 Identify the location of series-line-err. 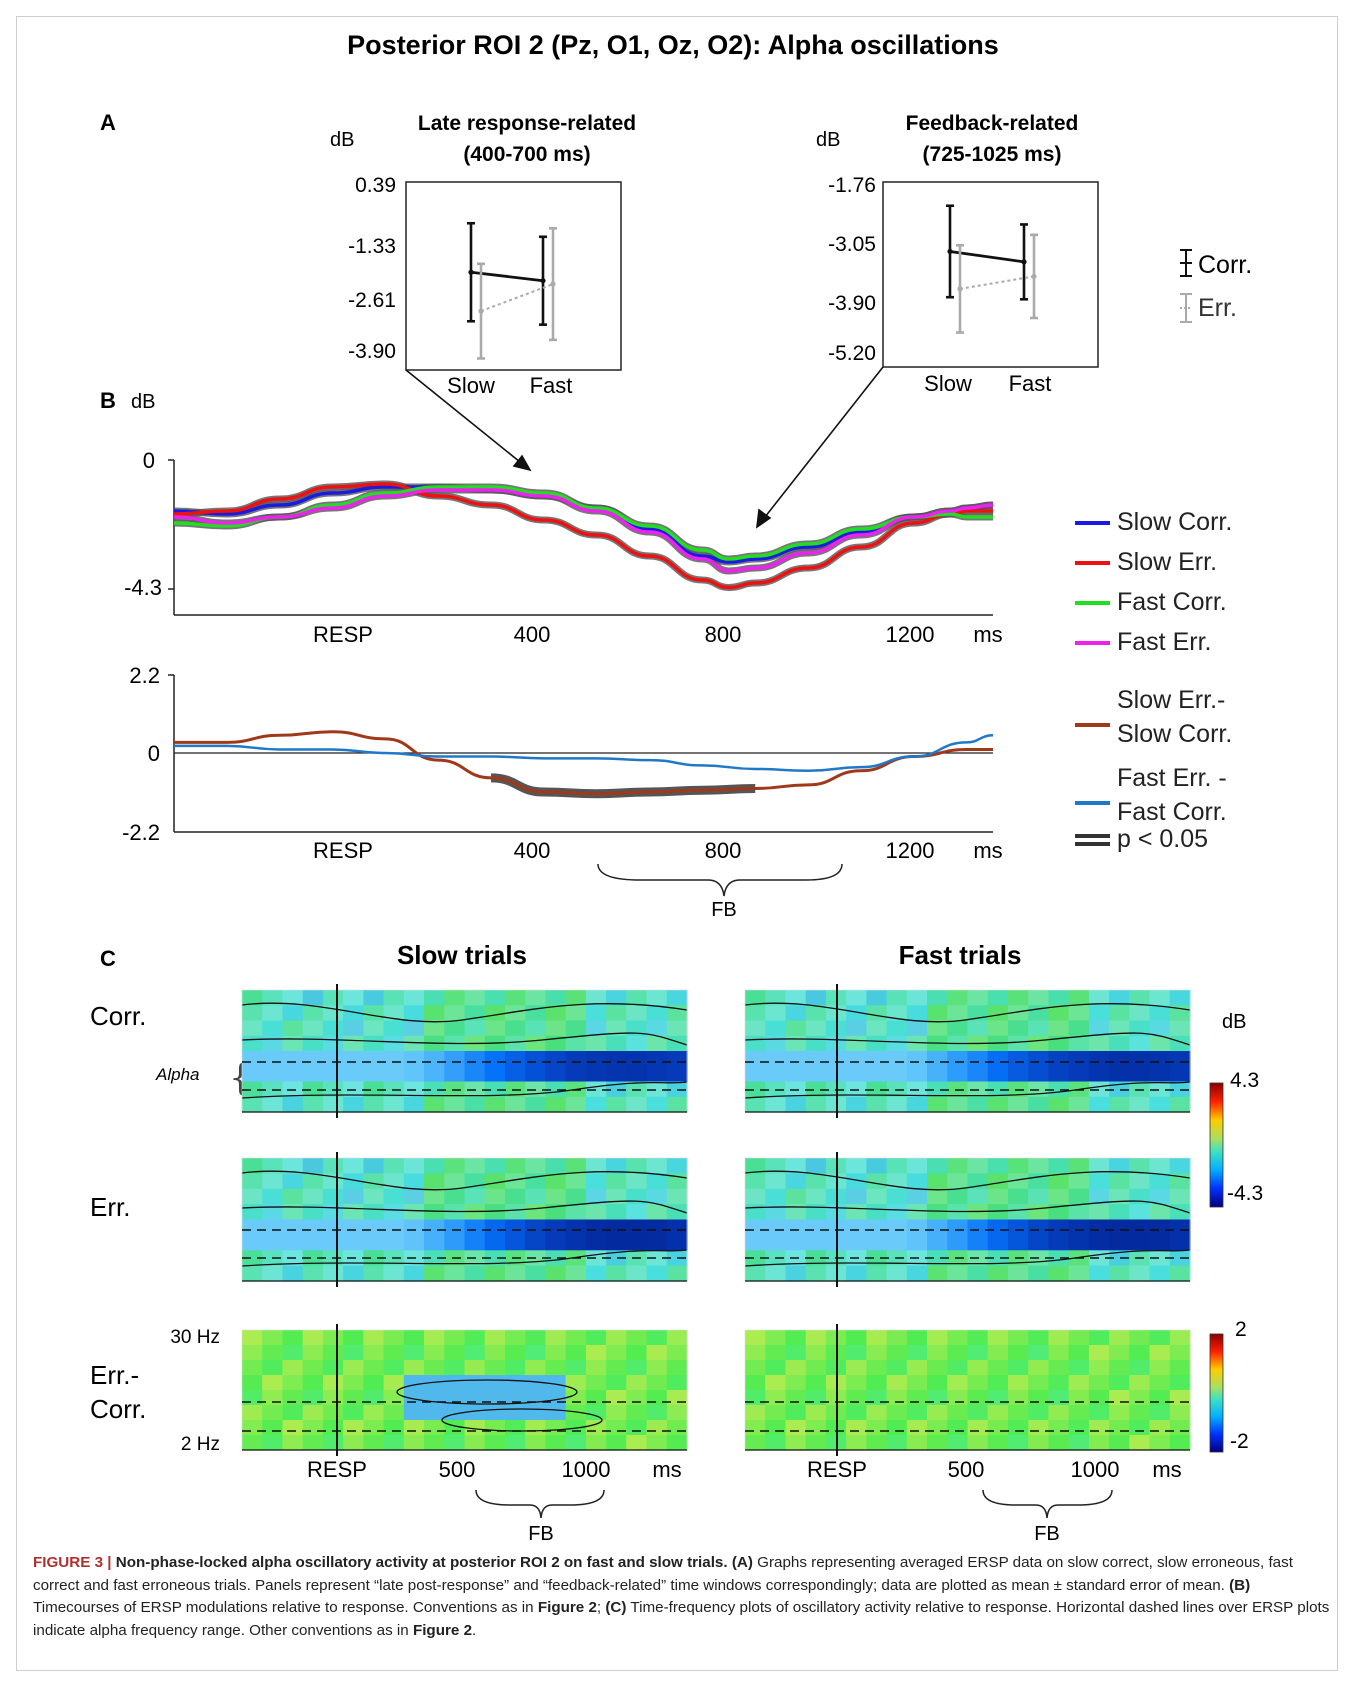
(517, 298).